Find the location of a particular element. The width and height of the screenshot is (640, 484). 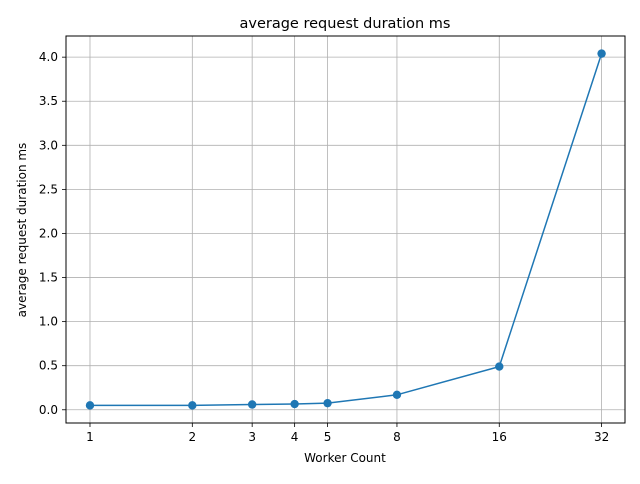

y-tick-label: 2.5 is located at coordinates (48, 189).